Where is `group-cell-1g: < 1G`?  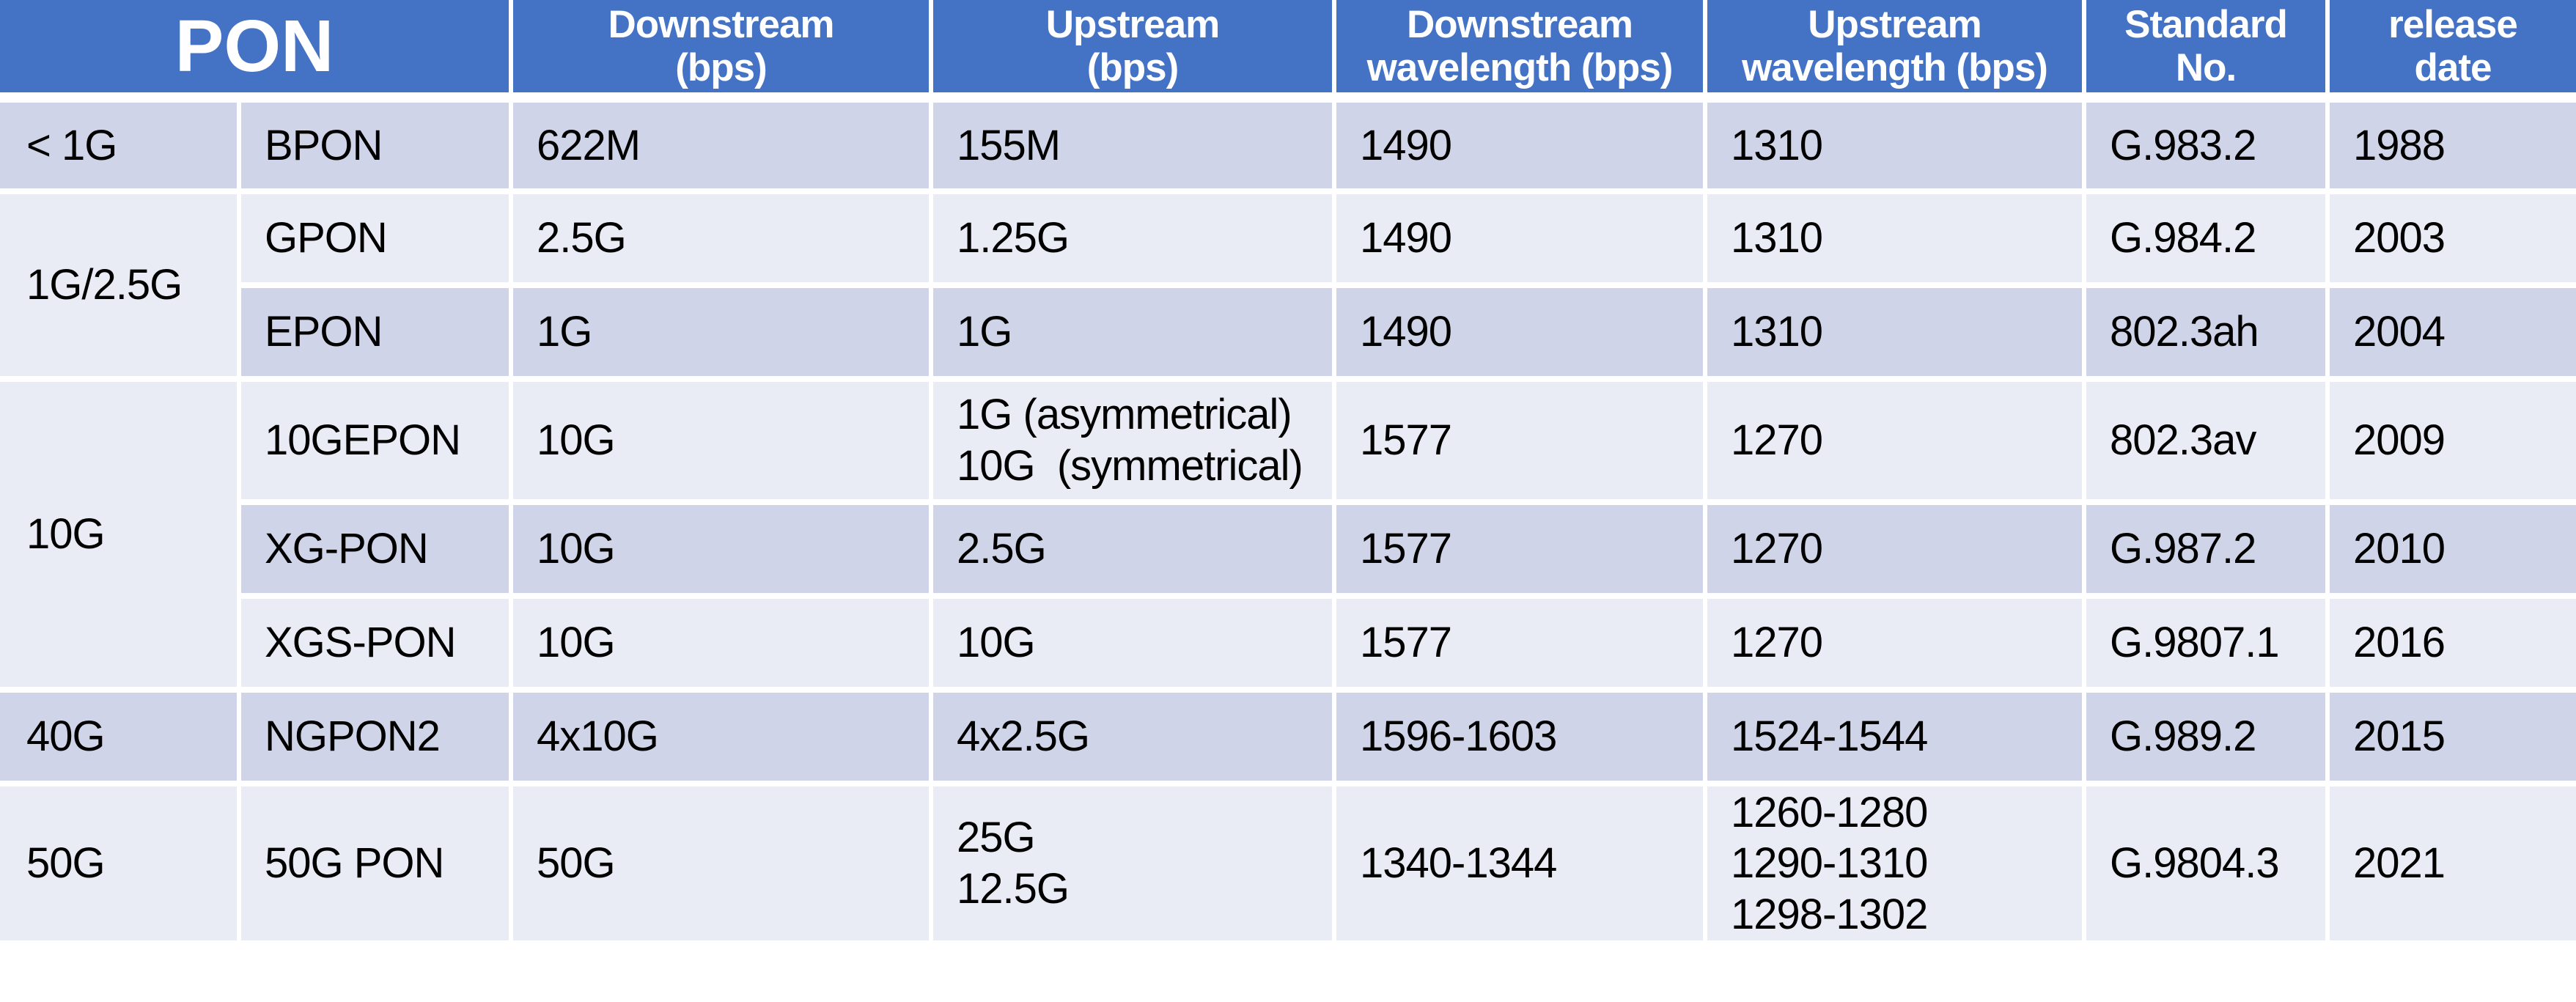 group-cell-1g: < 1G is located at coordinates (120, 144).